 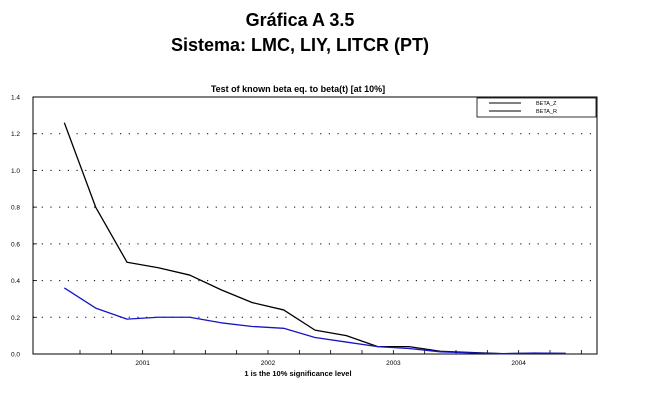 What do you see at coordinates (15, 208) in the screenshot?
I see `y-tick-label: 0.8` at bounding box center [15, 208].